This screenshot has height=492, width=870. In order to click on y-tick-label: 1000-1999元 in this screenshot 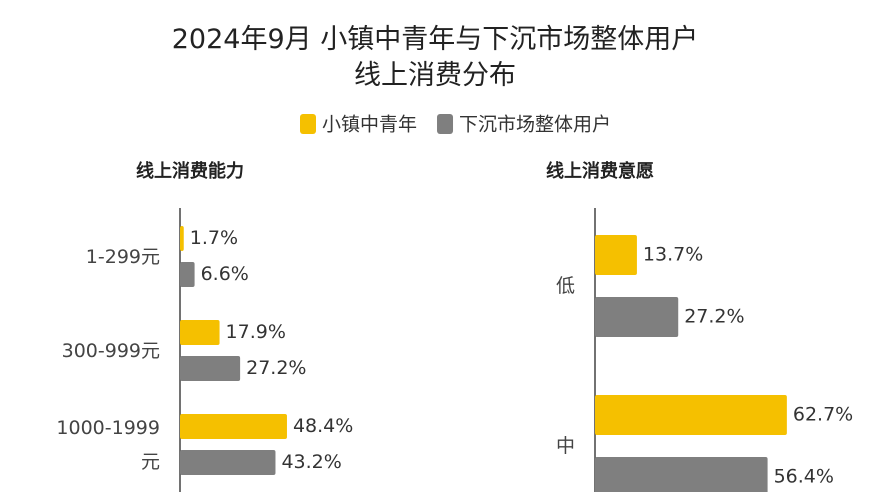, I will do `click(108, 444)`.